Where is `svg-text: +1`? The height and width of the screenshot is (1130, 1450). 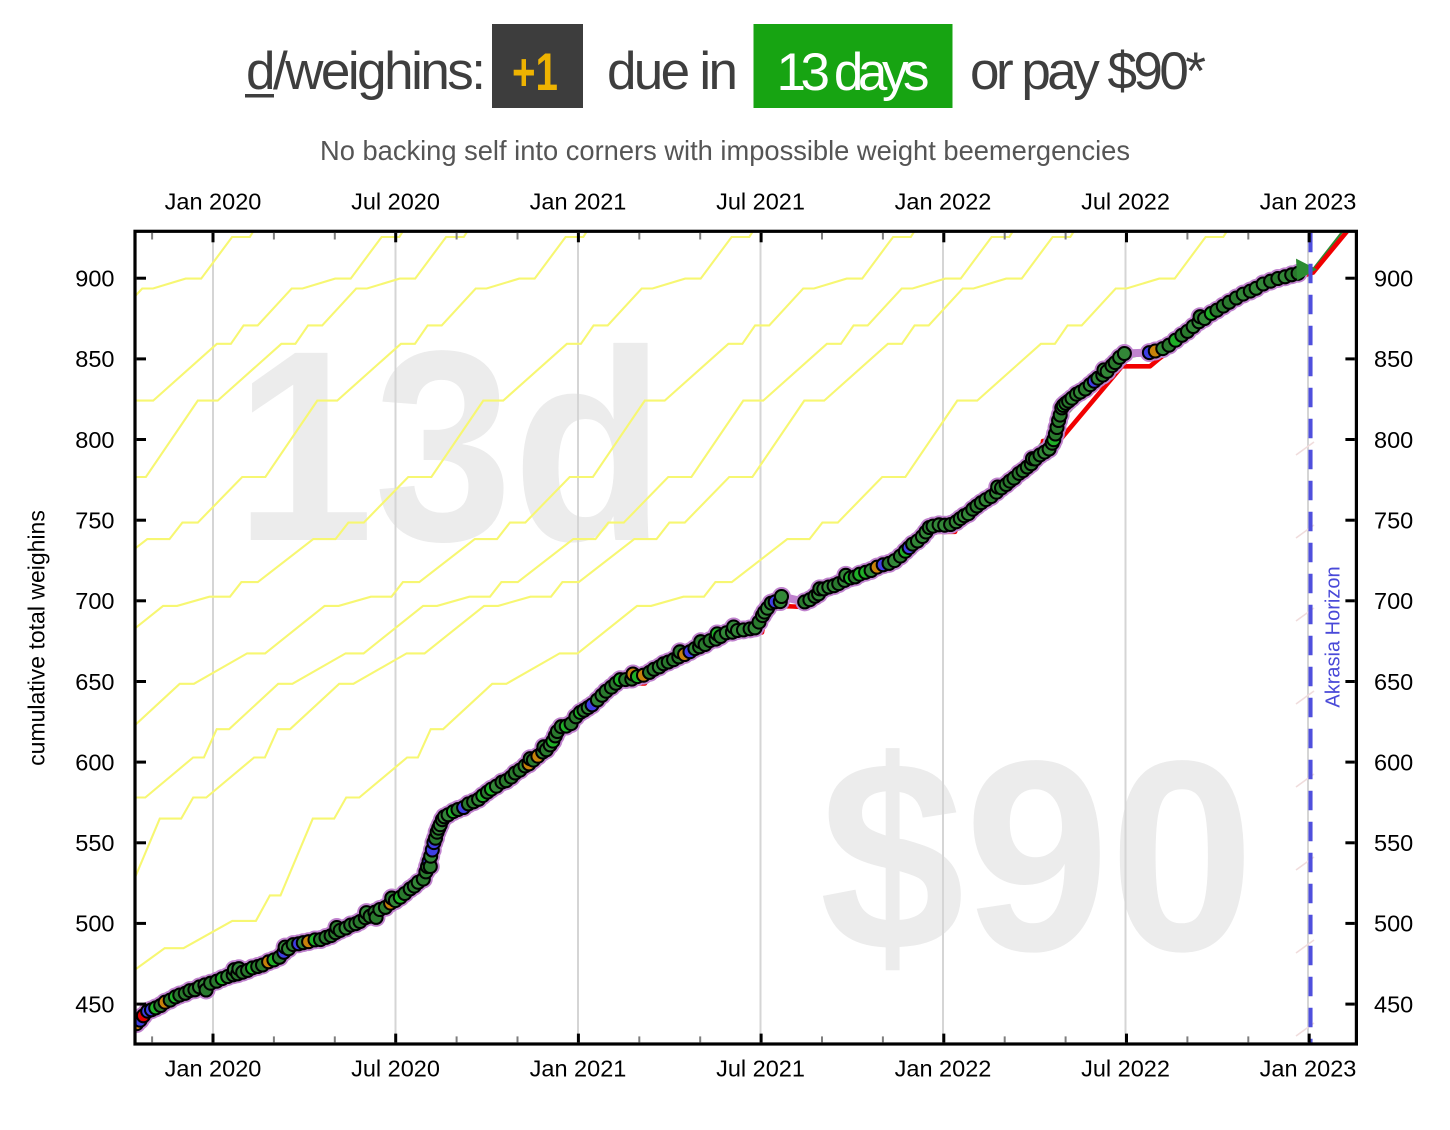 svg-text: +1 is located at coordinates (535, 72).